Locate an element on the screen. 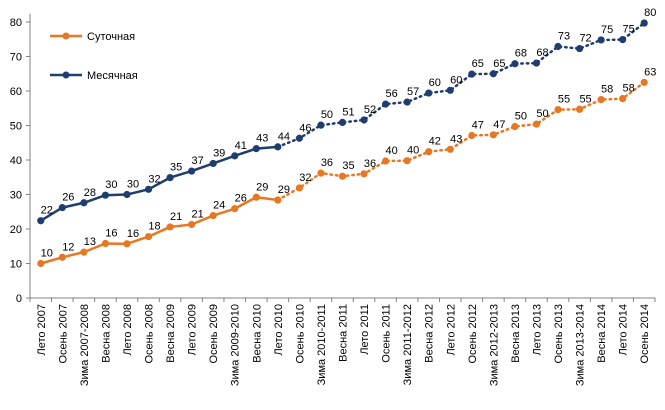 The width and height of the screenshot is (665, 410). y-tick-label: 70 is located at coordinates (16, 58).